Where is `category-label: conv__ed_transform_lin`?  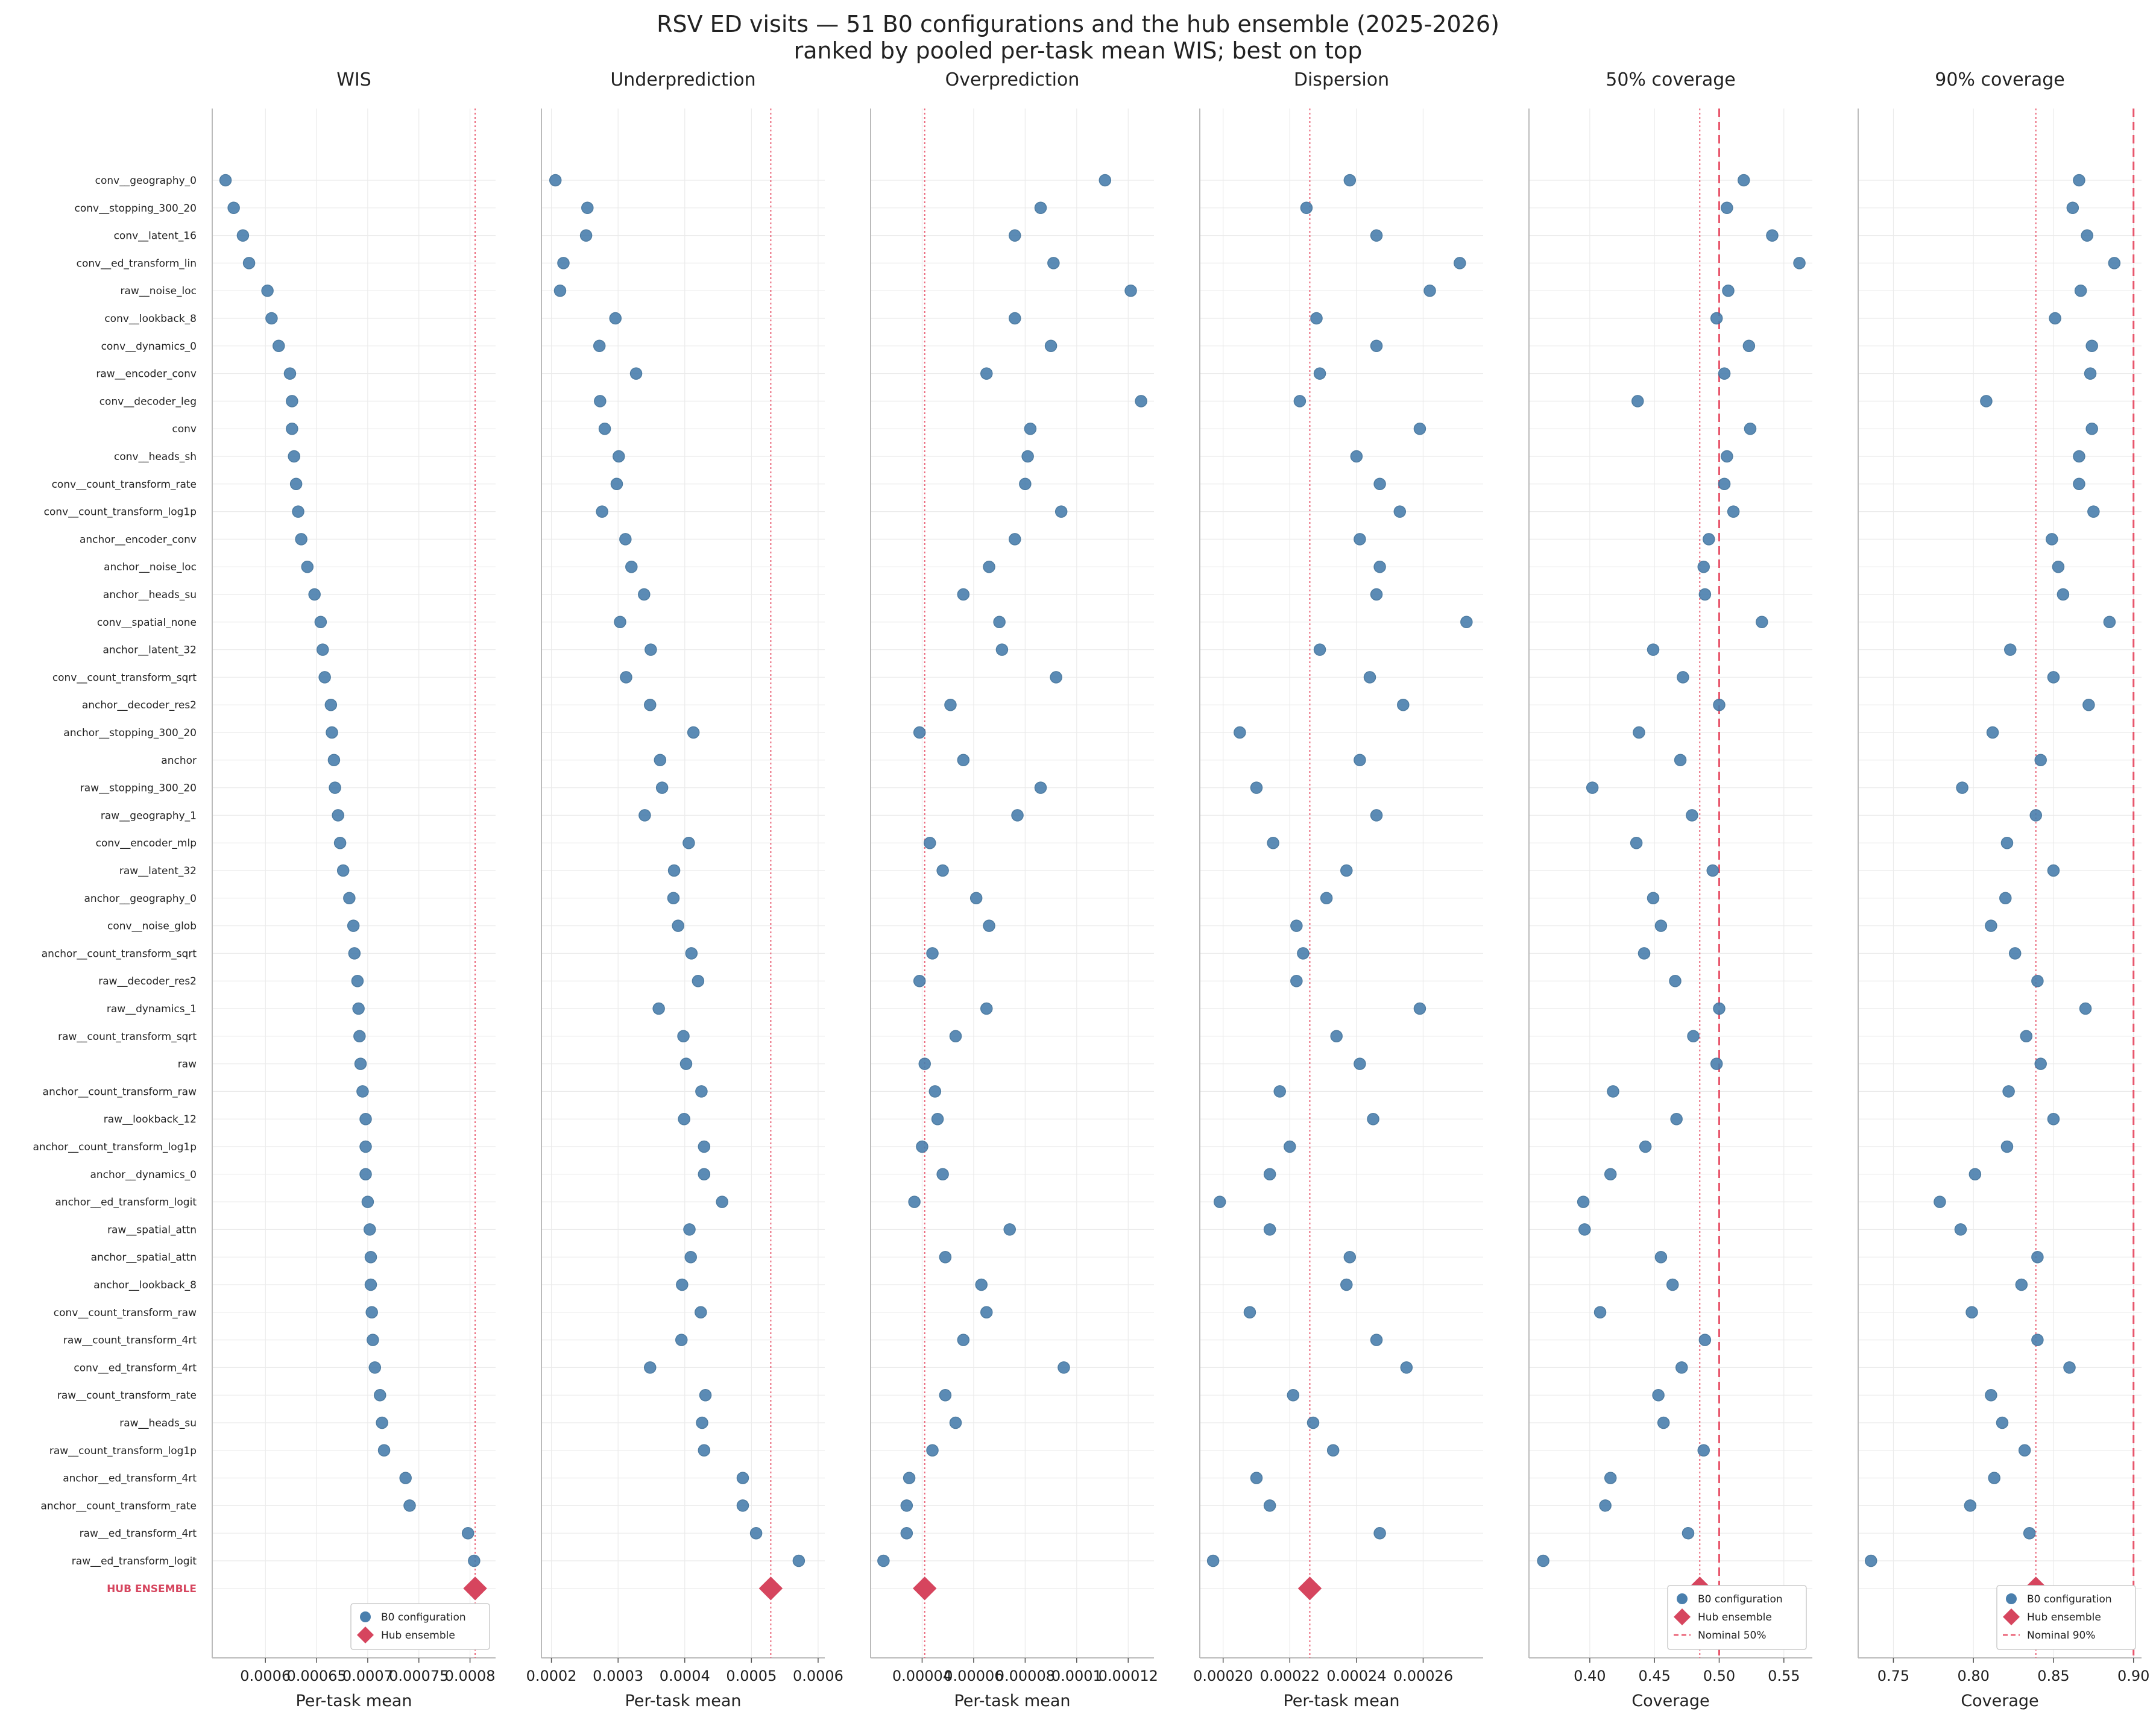 category-label: conv__ed_transform_lin is located at coordinates (137, 263).